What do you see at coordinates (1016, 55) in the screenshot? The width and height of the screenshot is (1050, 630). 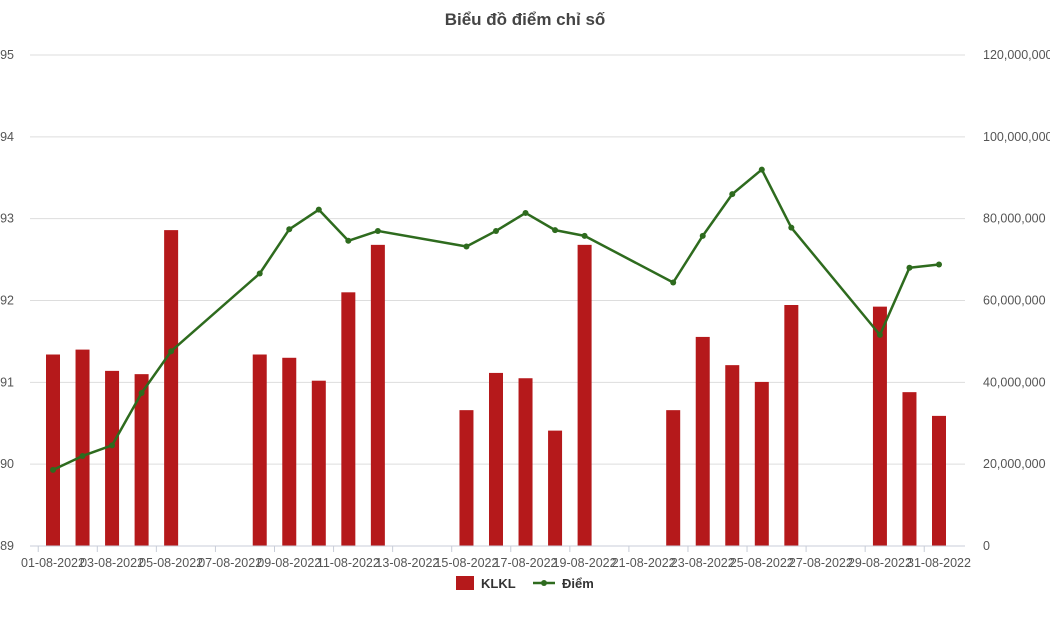 I see `right-tick-label: 120,000,000` at bounding box center [1016, 55].